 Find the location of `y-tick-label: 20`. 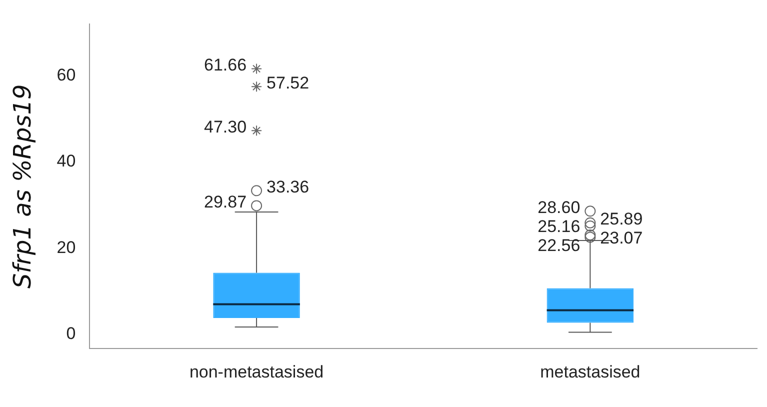

y-tick-label: 20 is located at coordinates (66, 247).